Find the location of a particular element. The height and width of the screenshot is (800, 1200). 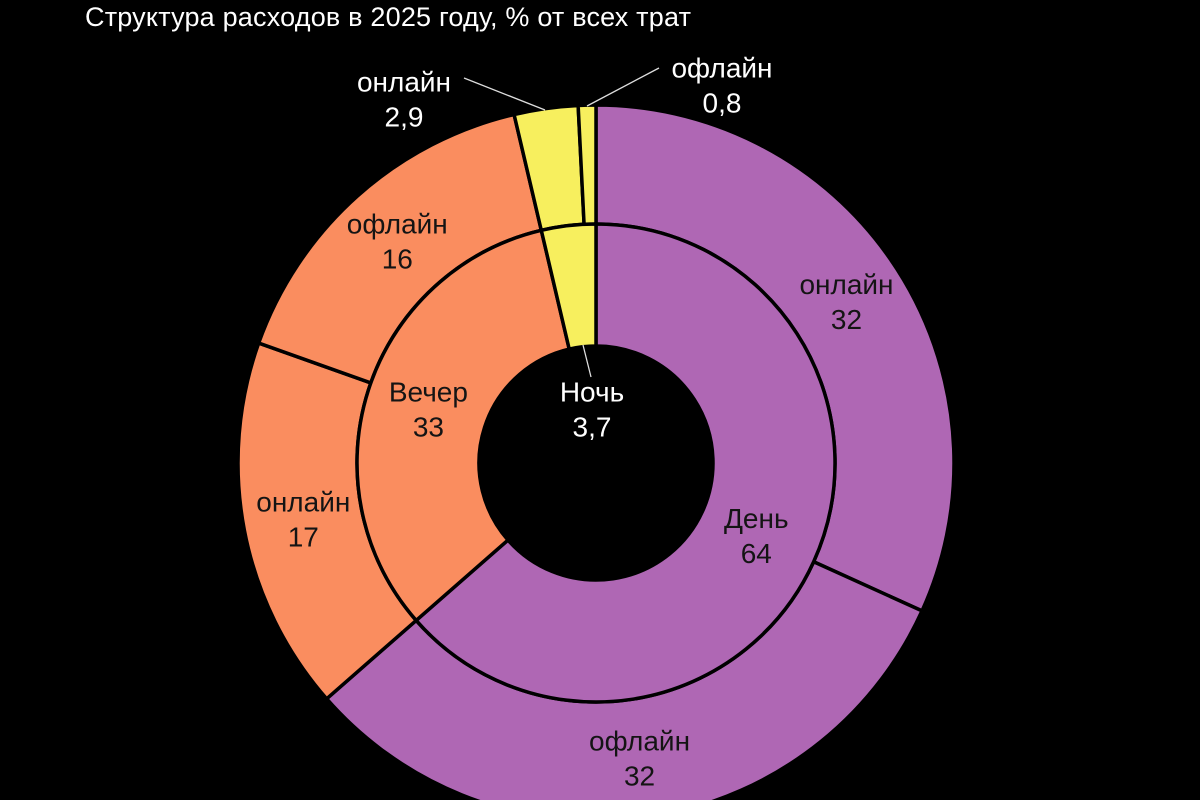

label-inner-Ночь: Ночь is located at coordinates (592, 392).